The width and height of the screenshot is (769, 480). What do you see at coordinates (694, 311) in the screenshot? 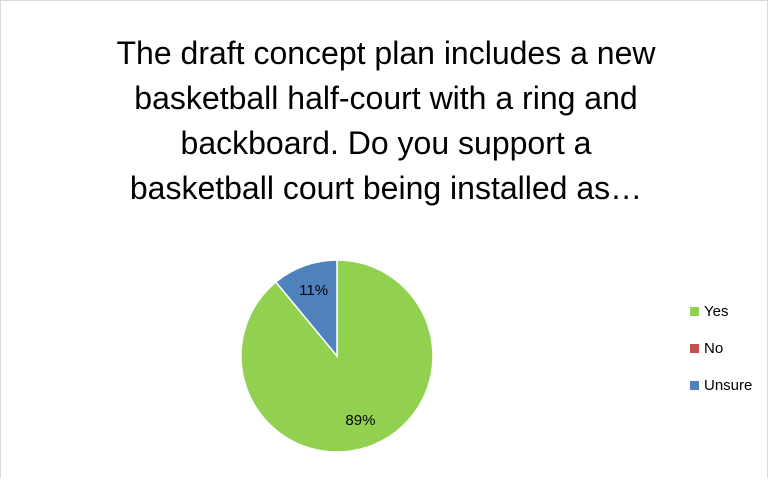
I see `legend-swatch-yes` at bounding box center [694, 311].